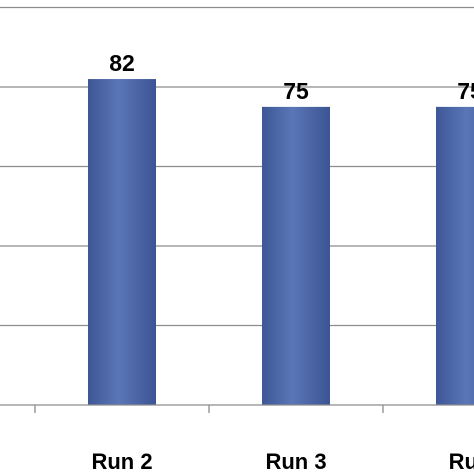 This screenshot has height=474, width=474. What do you see at coordinates (461, 461) in the screenshot?
I see `category-label: Run` at bounding box center [461, 461].